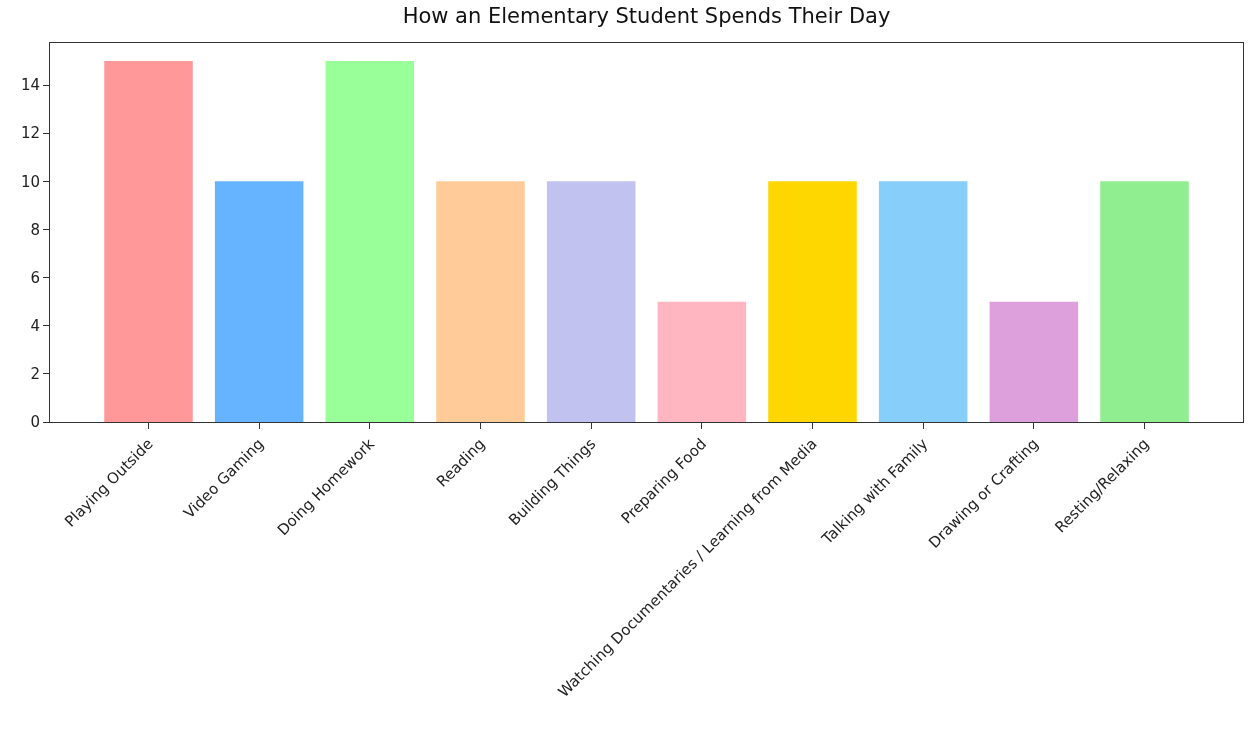  Describe the element at coordinates (30, 133) in the screenshot. I see `y-tick-label: 12` at that location.